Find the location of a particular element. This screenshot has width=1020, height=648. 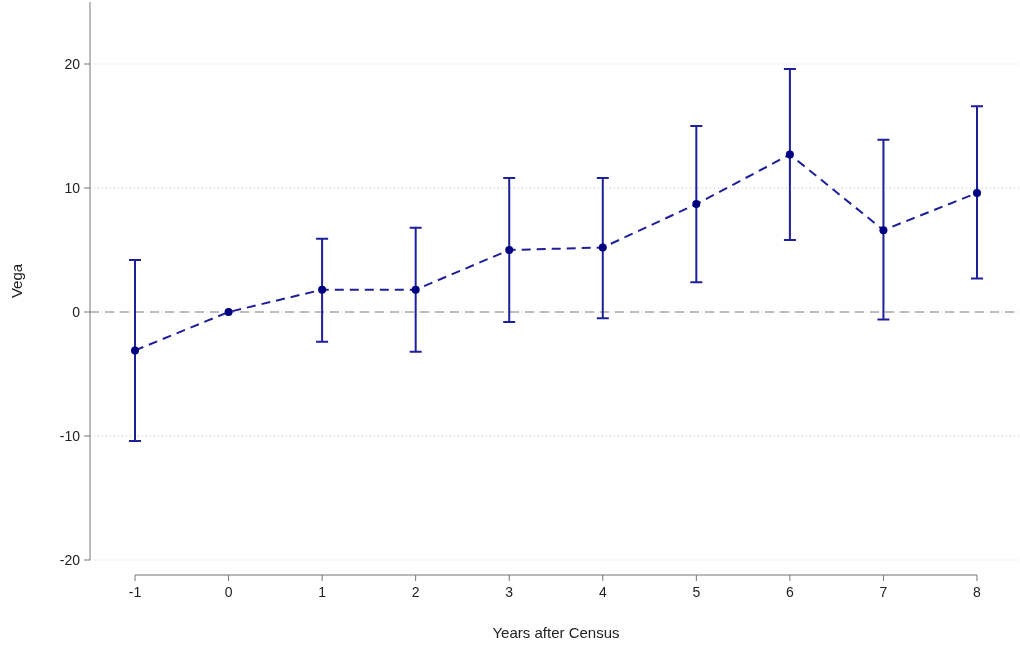

x-tick-label: 4 is located at coordinates (602, 592).